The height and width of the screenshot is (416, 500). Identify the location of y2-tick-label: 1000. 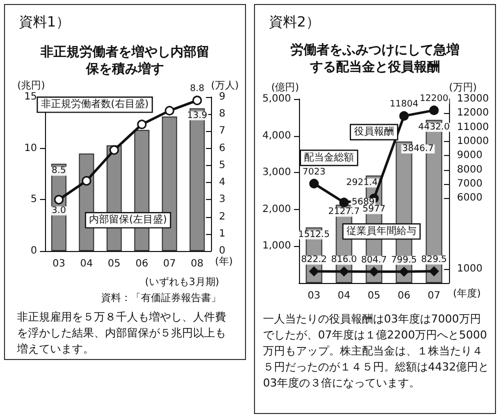
(469, 268).